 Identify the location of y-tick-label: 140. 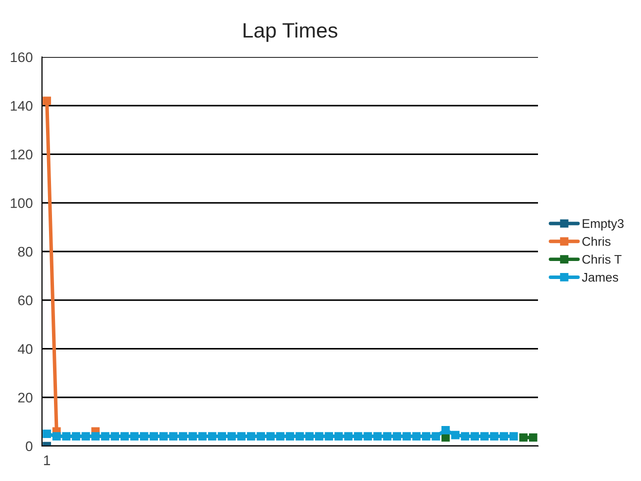
(21, 105).